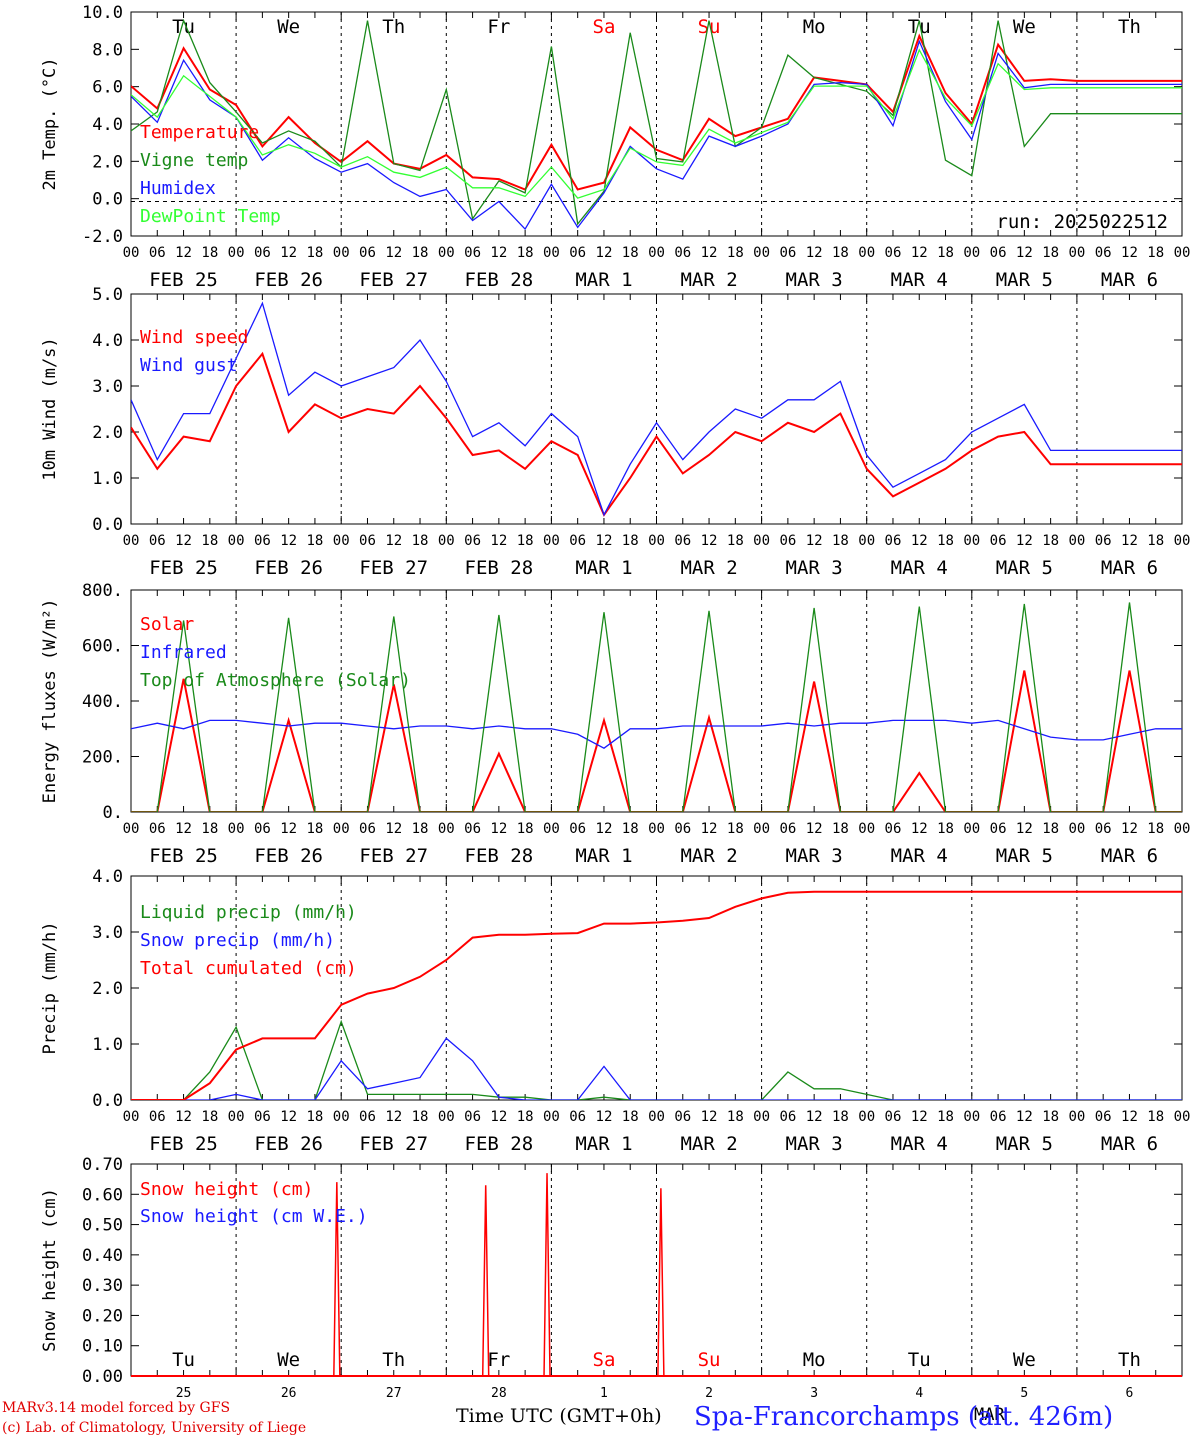 The width and height of the screenshot is (1194, 1444). I want to click on panel-3-series-1-line, so click(656, 734).